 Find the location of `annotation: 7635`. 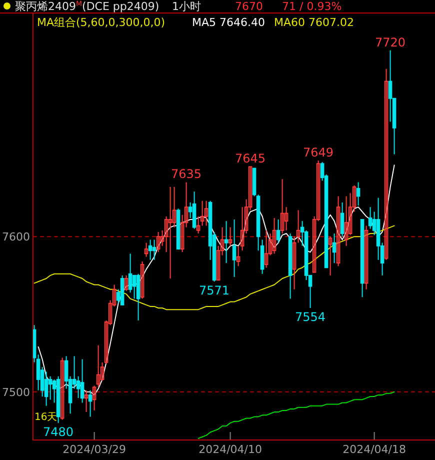

annotation: 7635 is located at coordinates (186, 174).